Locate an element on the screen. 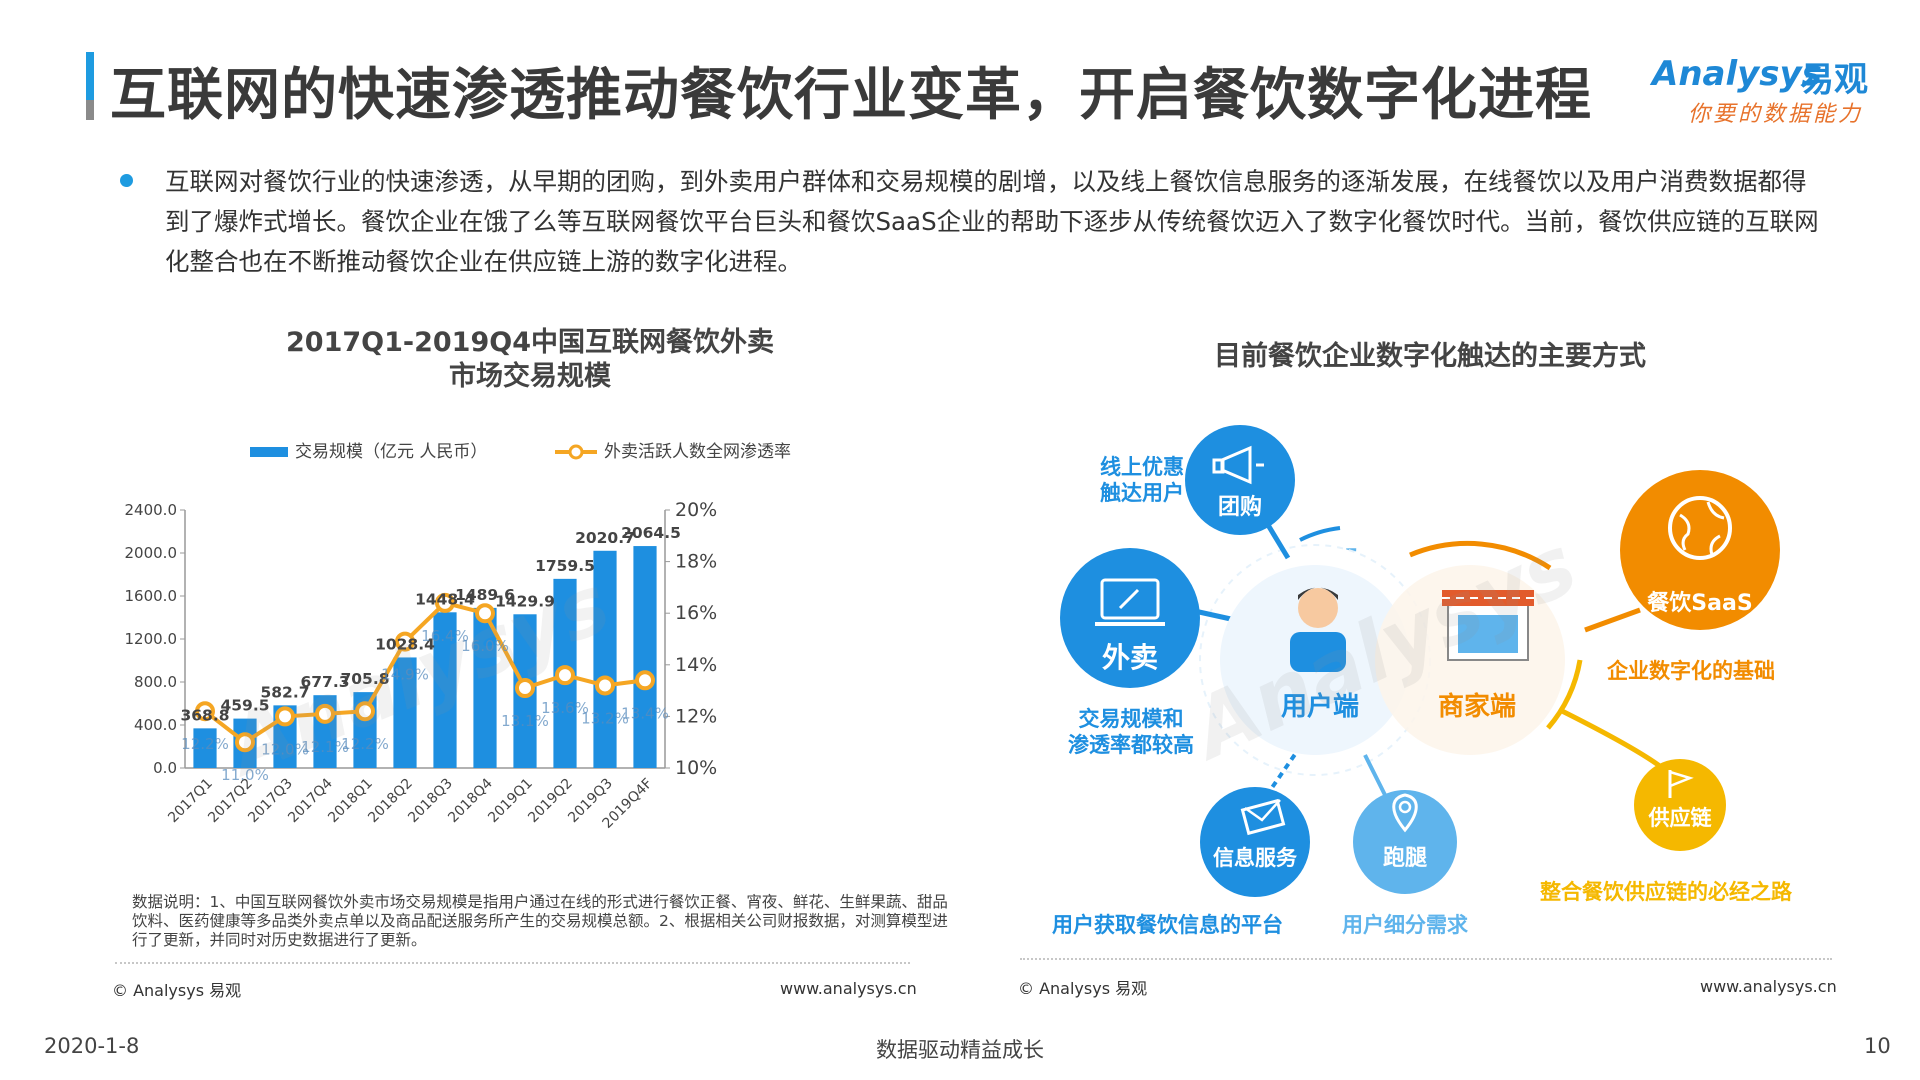 This screenshot has height=1080, width=1920. bar-value-label: 705.8 is located at coordinates (364, 679).